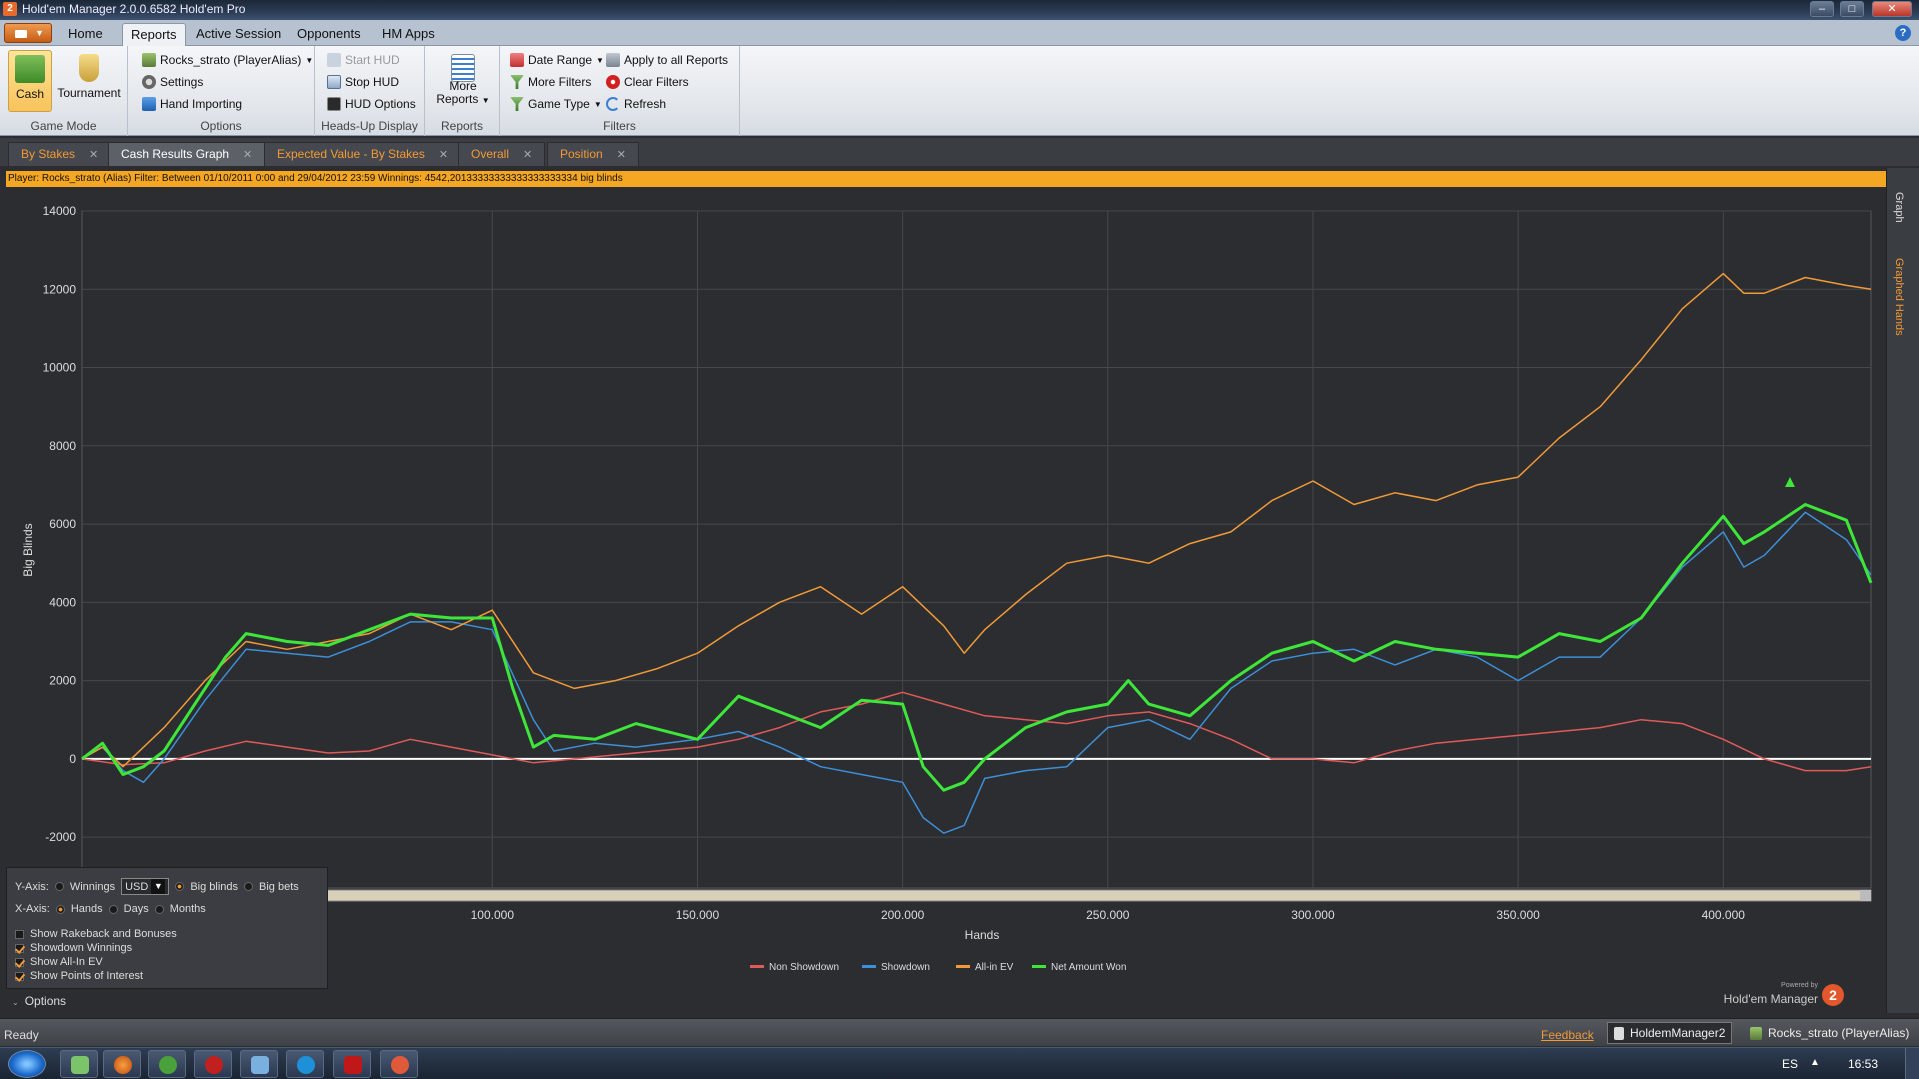  What do you see at coordinates (667, 60) in the screenshot?
I see `apply-to-all-reports-button: Apply to all Reports` at bounding box center [667, 60].